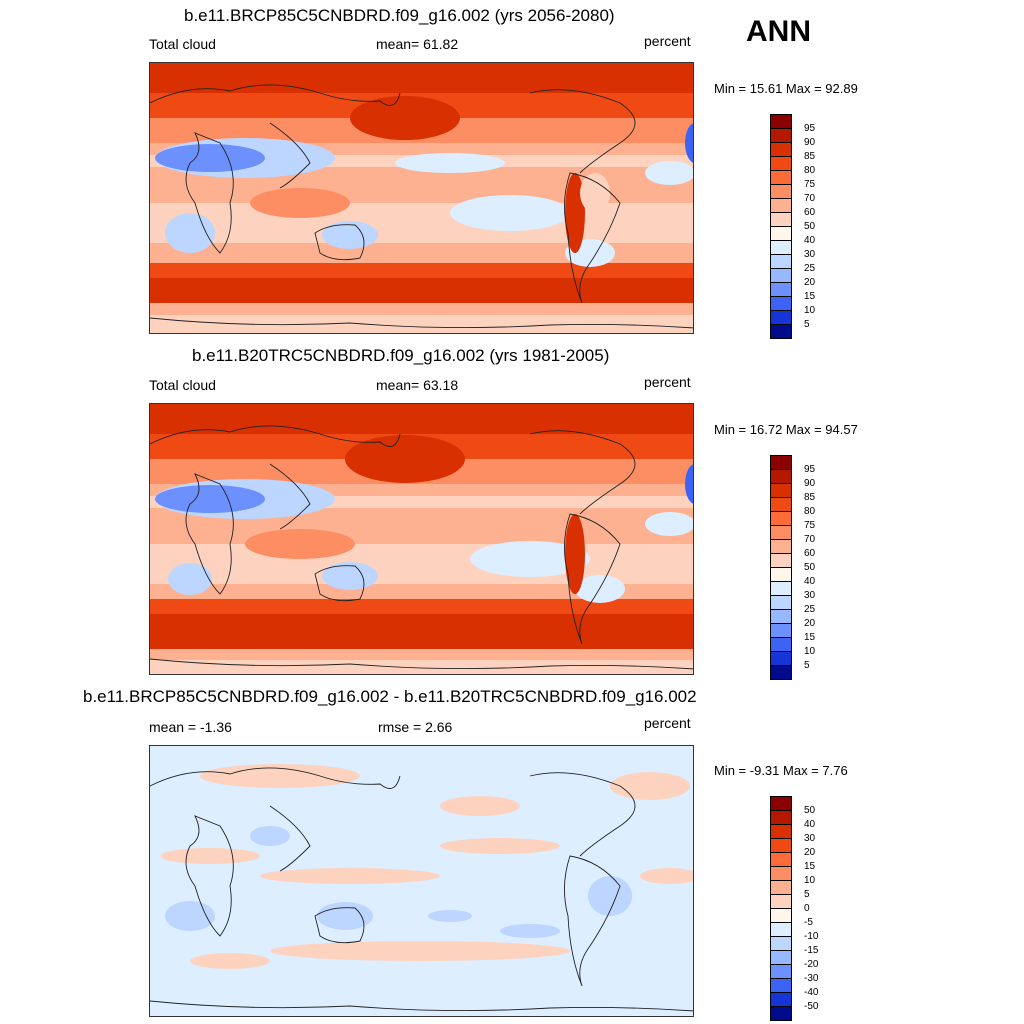  What do you see at coordinates (811, 936) in the screenshot?
I see `colorbar-tick-label: -10` at bounding box center [811, 936].